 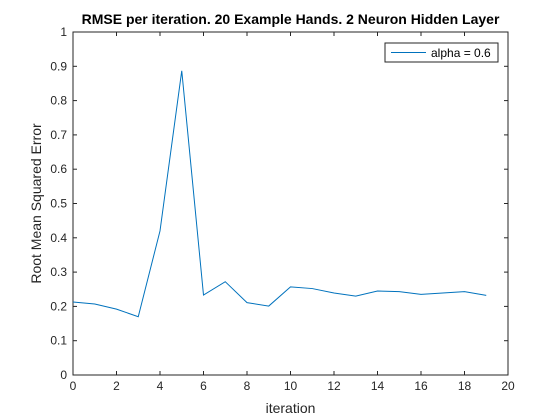 What do you see at coordinates (63, 32) in the screenshot?
I see `y-tick-label: 1` at bounding box center [63, 32].